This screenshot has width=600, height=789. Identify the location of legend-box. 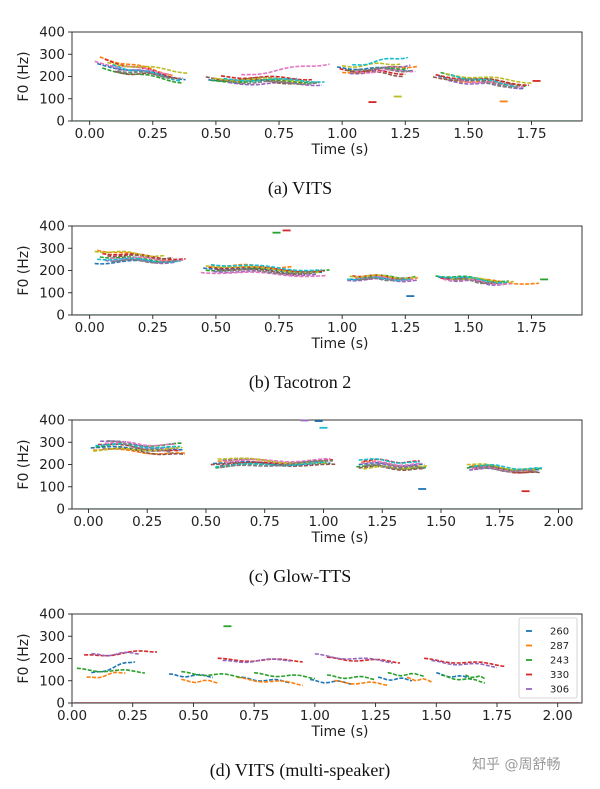
(548, 658).